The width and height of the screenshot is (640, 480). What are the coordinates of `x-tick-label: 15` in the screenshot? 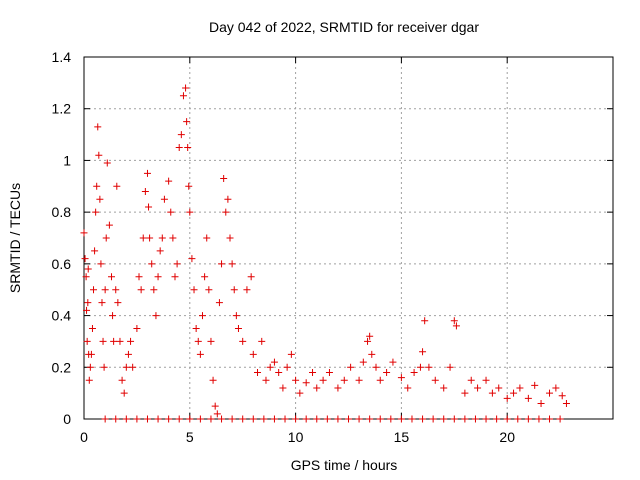 It's located at (402, 437).